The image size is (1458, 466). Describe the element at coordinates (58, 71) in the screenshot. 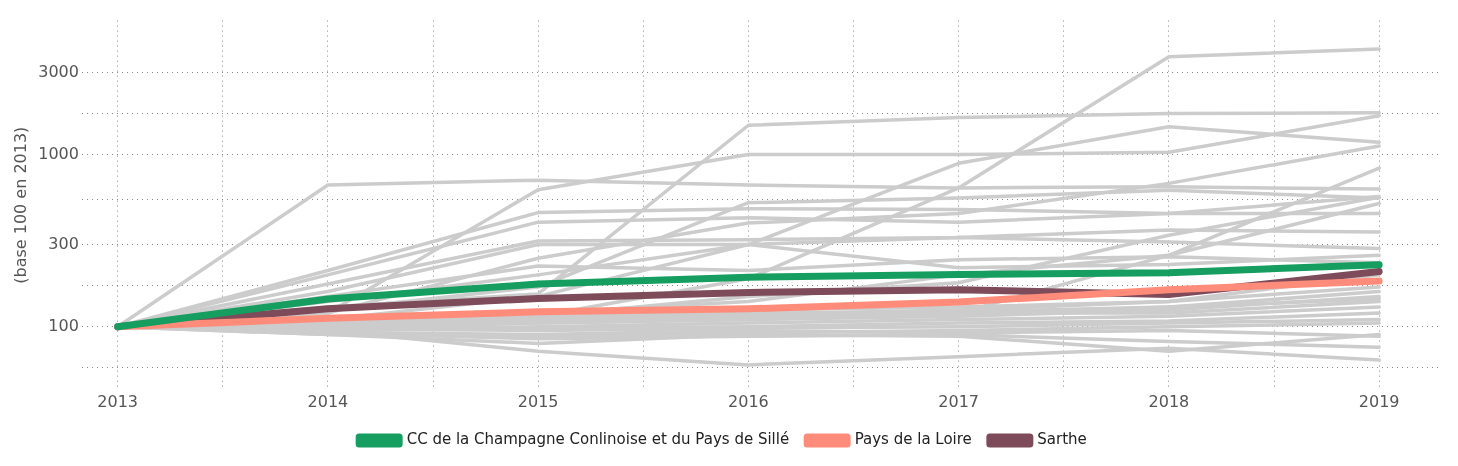

I see `y-tick-label: 3000` at that location.